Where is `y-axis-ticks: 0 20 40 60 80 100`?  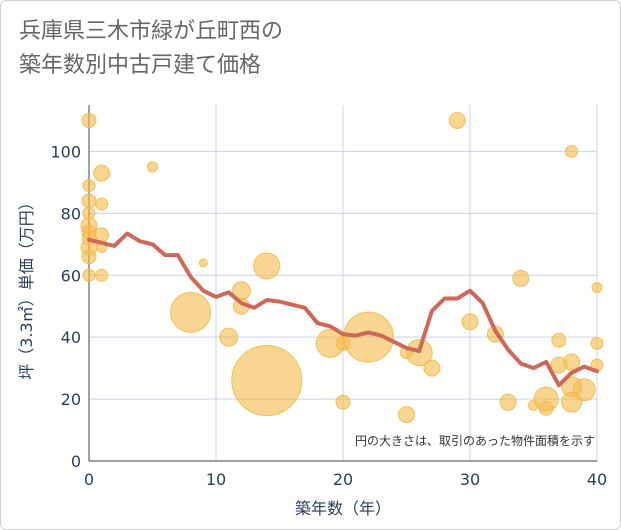 y-axis-ticks: 0 20 40 60 80 100 is located at coordinates (65, 306).